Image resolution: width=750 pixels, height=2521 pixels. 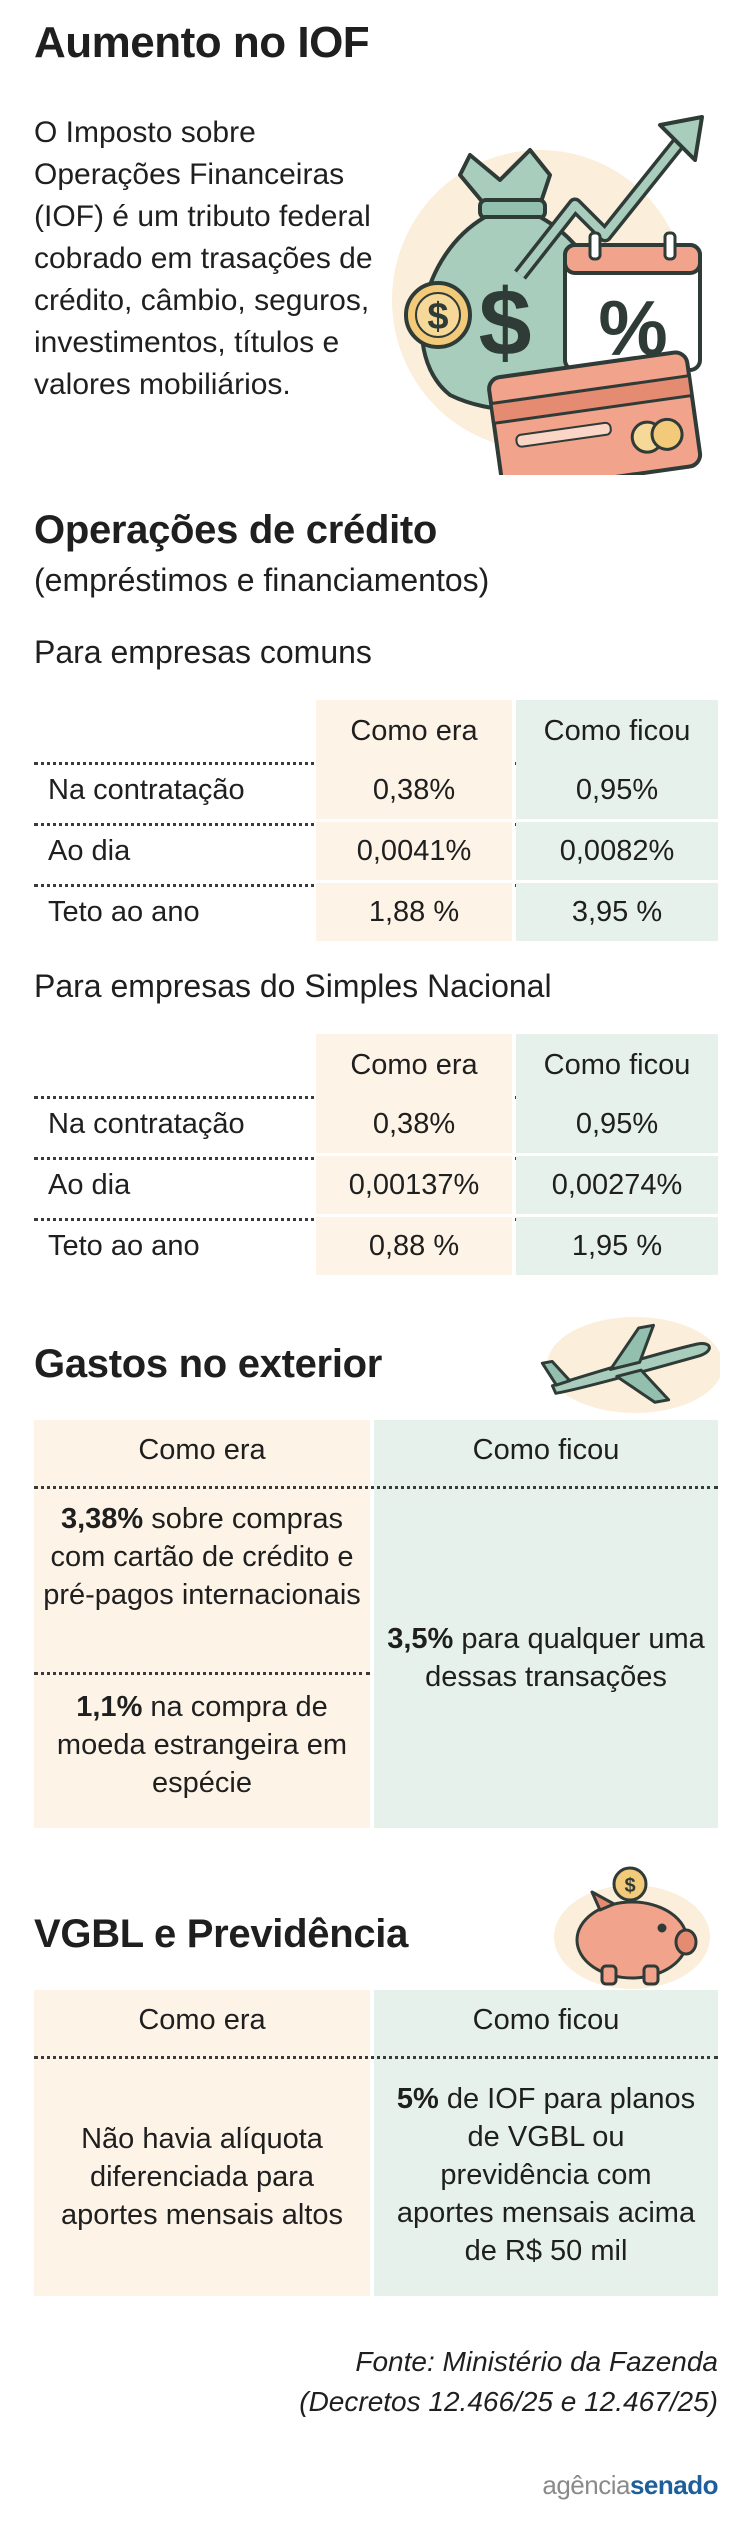 What do you see at coordinates (632, 1927) in the screenshot?
I see `piggy-bank-icon: $` at bounding box center [632, 1927].